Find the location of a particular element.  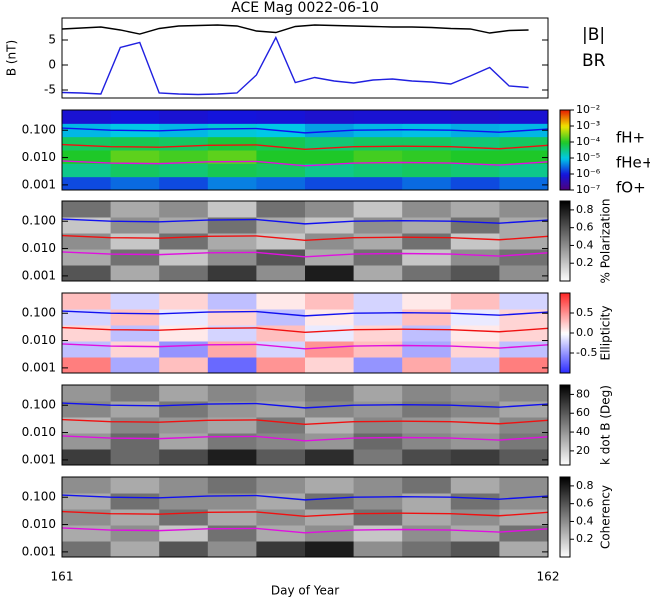

axes-frame is located at coordinates (305, 333).